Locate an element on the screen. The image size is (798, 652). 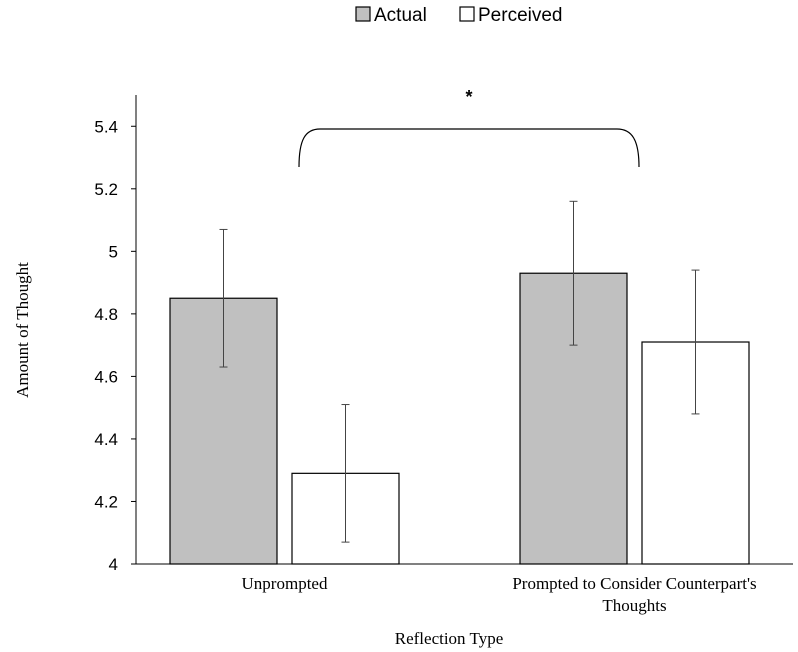
y-ticks: 4 4.2 4.4 4.6 4.8 5 5.2 5.4 is located at coordinates (115, 345).